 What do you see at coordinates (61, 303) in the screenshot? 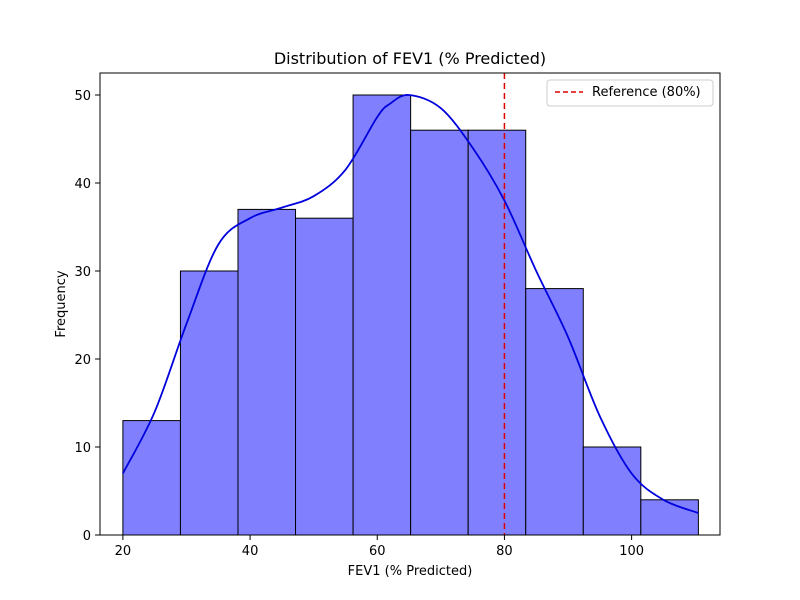
I see `y-axis-label: Frequency` at bounding box center [61, 303].